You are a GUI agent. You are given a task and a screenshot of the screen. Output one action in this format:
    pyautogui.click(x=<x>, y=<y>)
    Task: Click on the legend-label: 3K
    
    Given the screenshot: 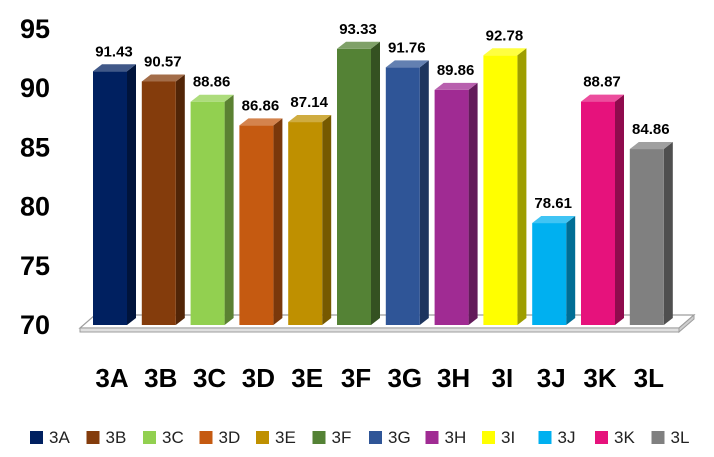 What is the action you would take?
    pyautogui.click(x=624, y=437)
    